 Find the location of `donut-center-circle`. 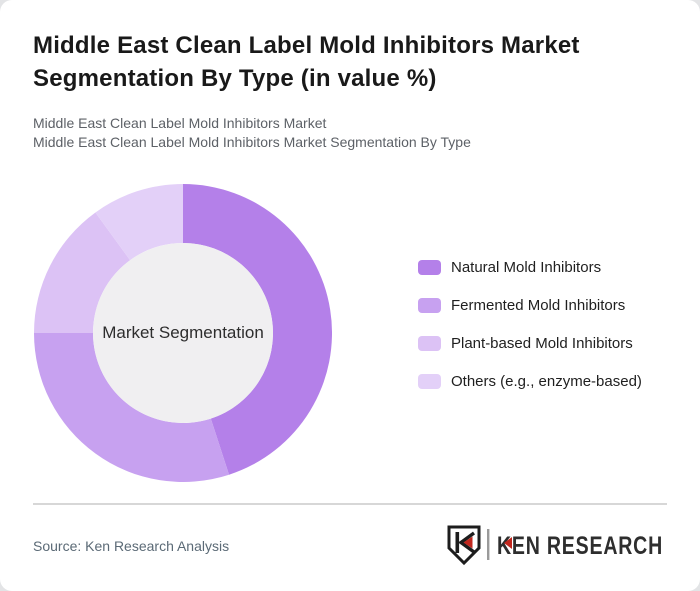

donut-center-circle is located at coordinates (183, 333).